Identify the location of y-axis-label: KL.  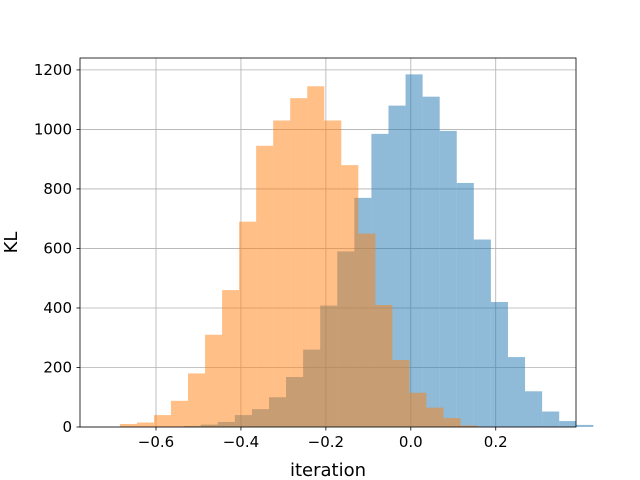
(11, 243).